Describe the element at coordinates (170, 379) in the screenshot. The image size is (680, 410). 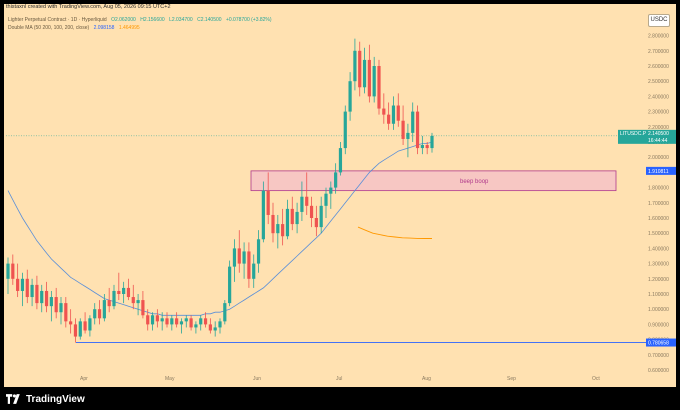
I see `x-tick-label: May` at that location.